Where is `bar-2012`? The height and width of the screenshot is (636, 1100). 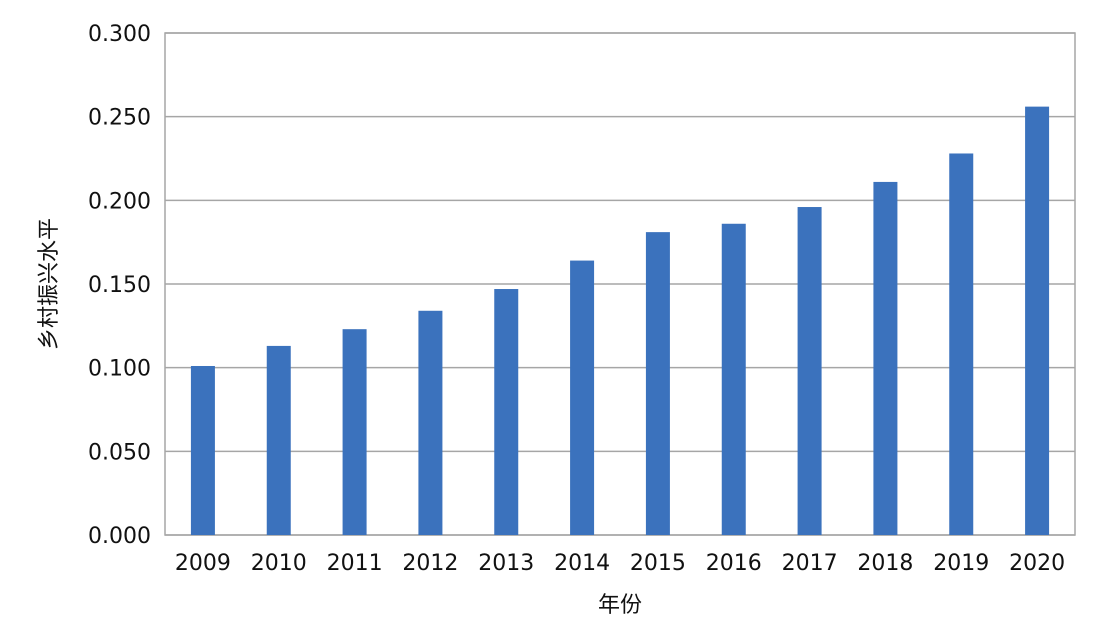 bar-2012 is located at coordinates (430, 422).